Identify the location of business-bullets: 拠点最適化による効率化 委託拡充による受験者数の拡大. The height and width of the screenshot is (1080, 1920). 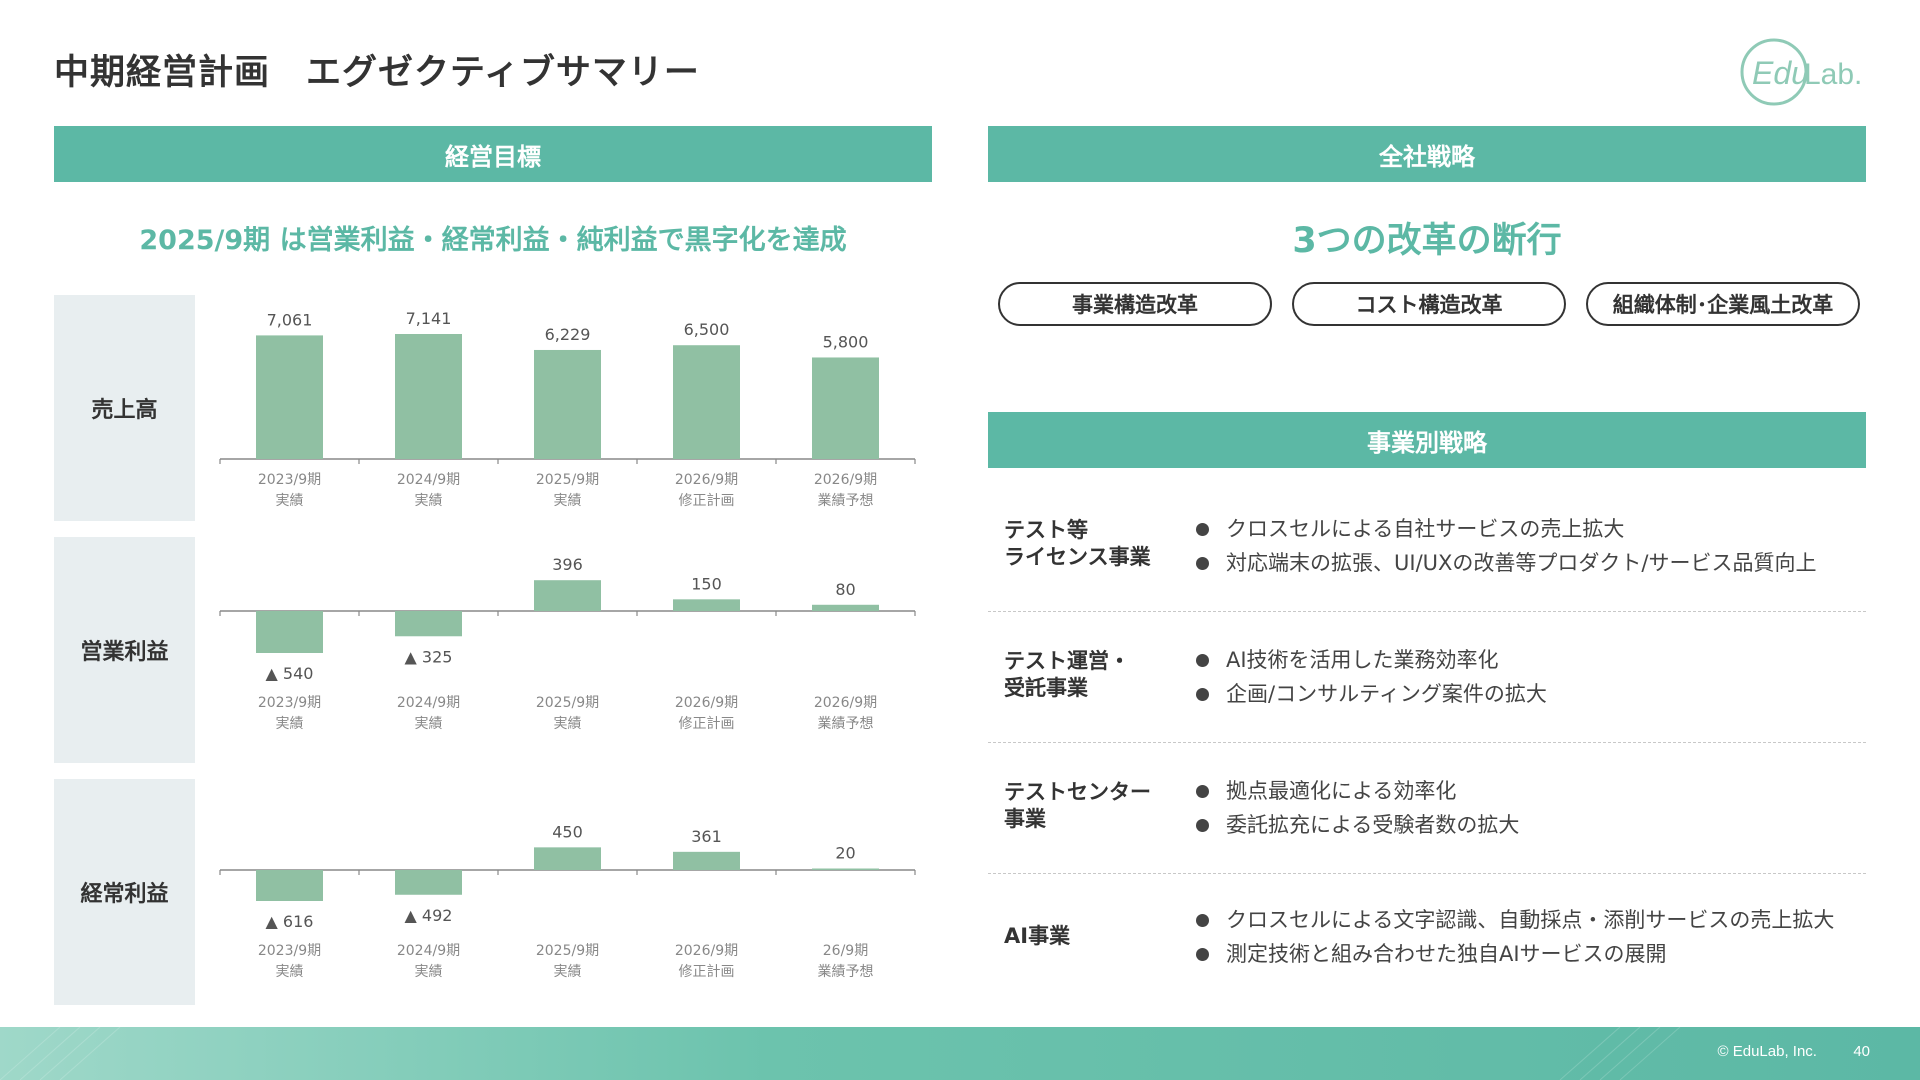
(1357, 808).